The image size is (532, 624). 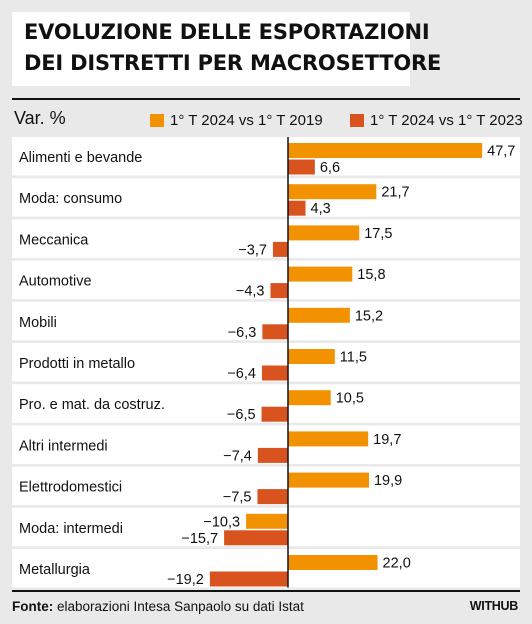 I want to click on data-label-series-2: −7,4, so click(x=237, y=456).